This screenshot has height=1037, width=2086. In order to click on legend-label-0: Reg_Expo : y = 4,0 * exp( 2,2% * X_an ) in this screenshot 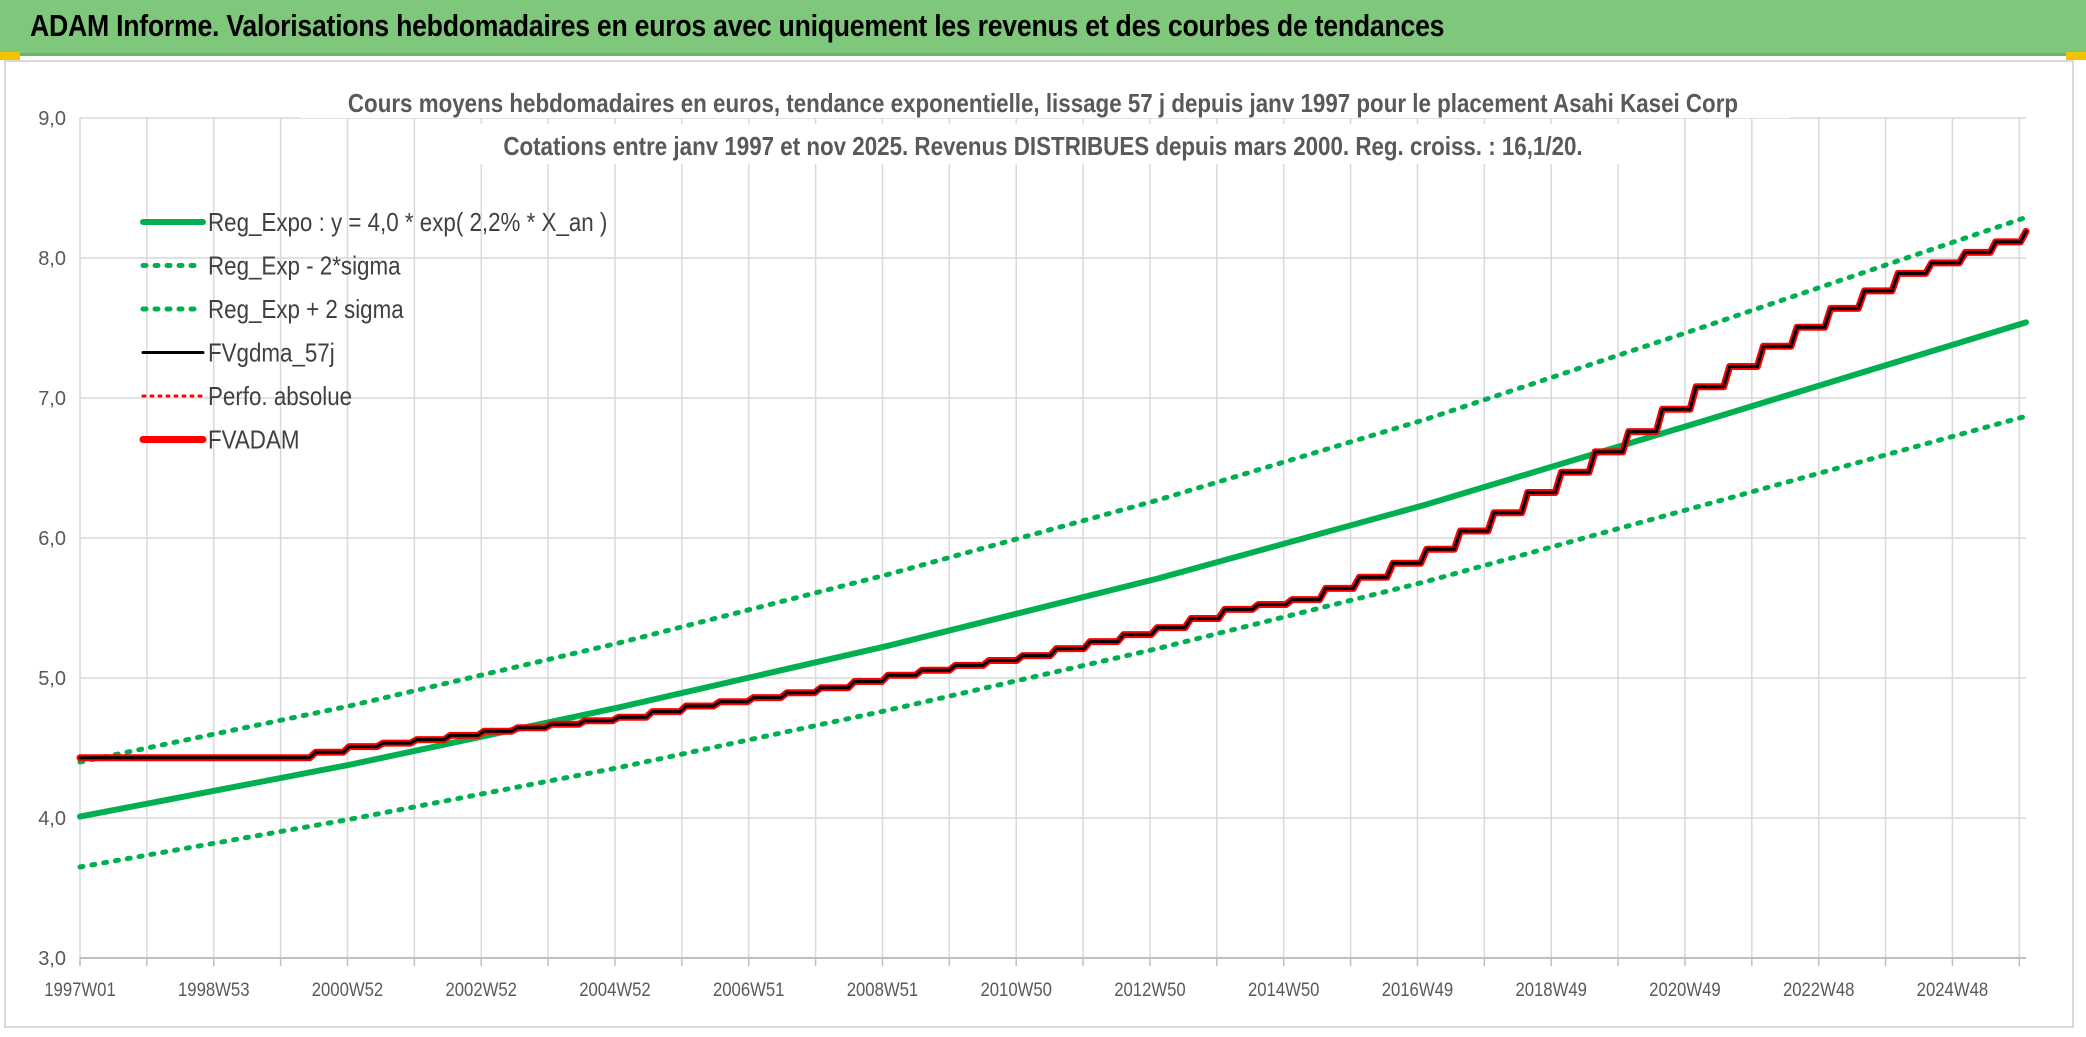, I will do `click(407, 222)`.